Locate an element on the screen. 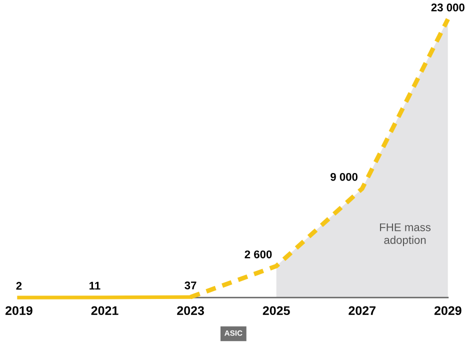  data-label: 2 is located at coordinates (19, 286).